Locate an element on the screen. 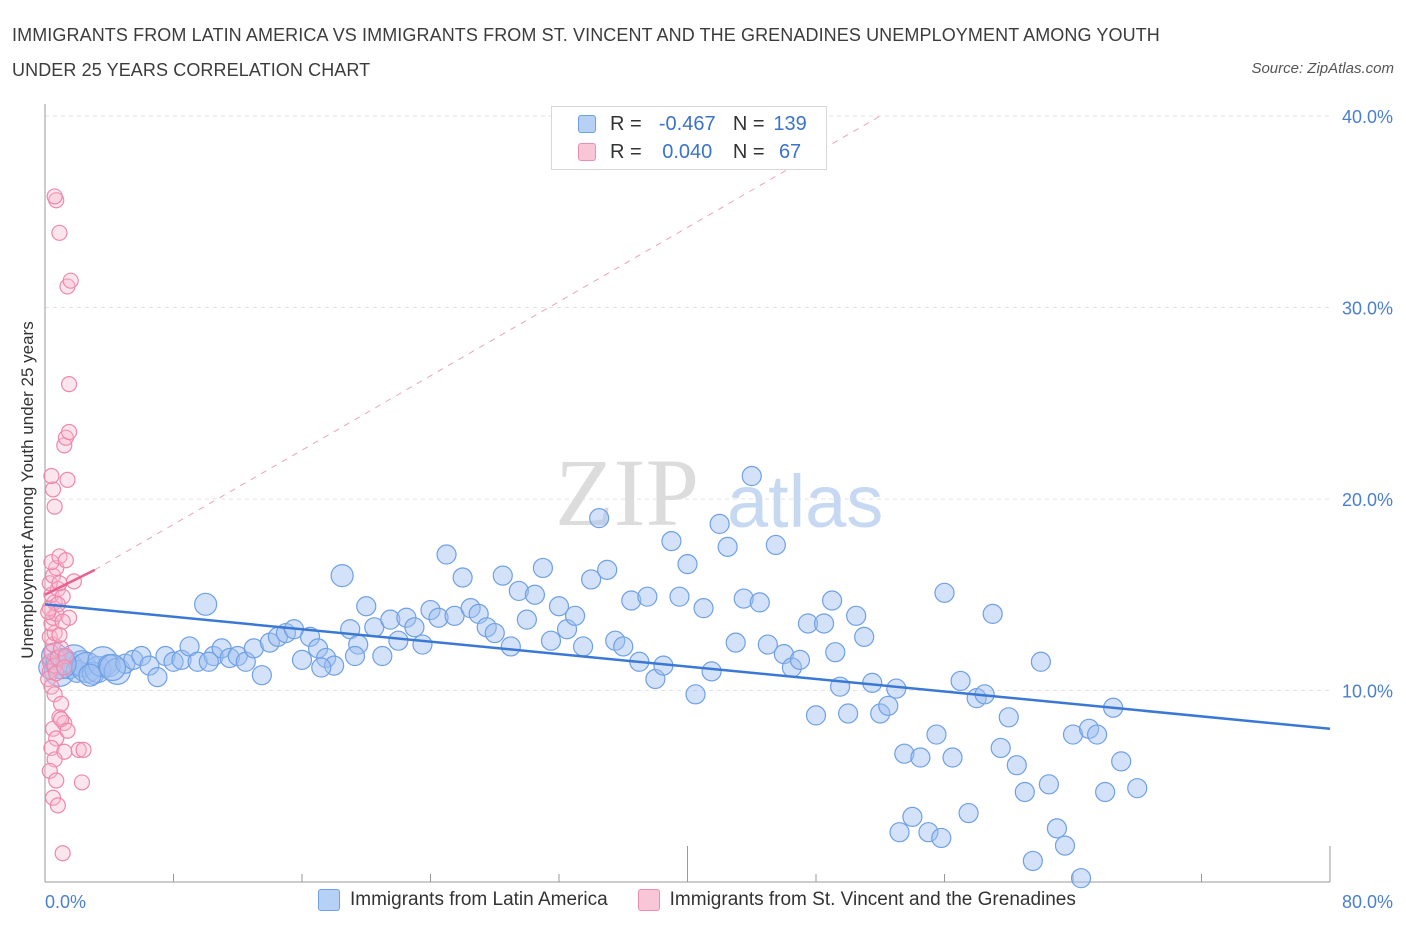 The image size is (1406, 930). y-tick-label: 40.0% is located at coordinates (1367, 117).